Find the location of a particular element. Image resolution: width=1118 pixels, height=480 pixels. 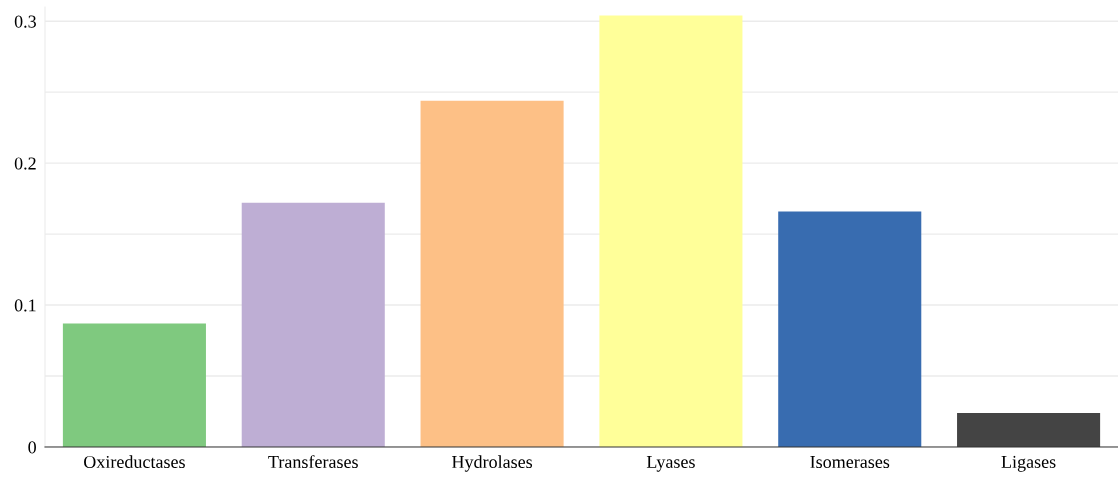

x-tick-label: Transferases is located at coordinates (313, 462).